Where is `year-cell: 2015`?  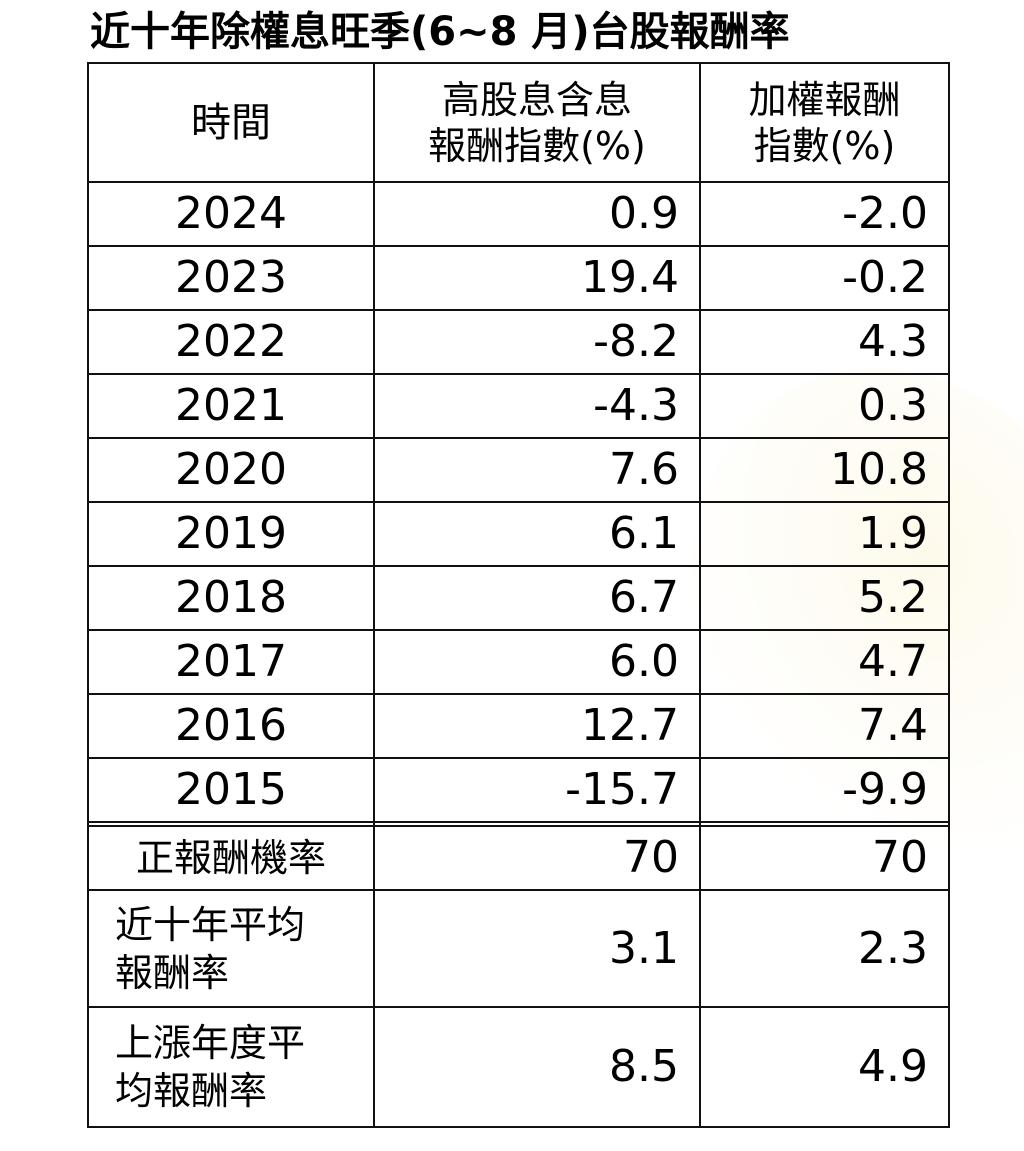 year-cell: 2015 is located at coordinates (231, 790).